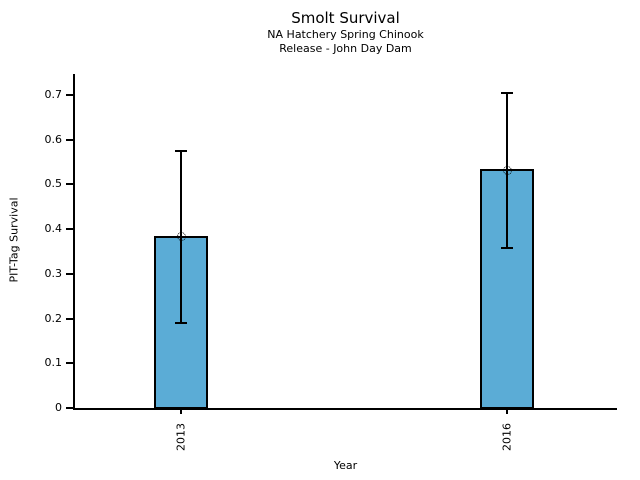 This screenshot has width=640, height=480. What do you see at coordinates (181, 437) in the screenshot?
I see `x-tick-label-2013: 2013` at bounding box center [181, 437].